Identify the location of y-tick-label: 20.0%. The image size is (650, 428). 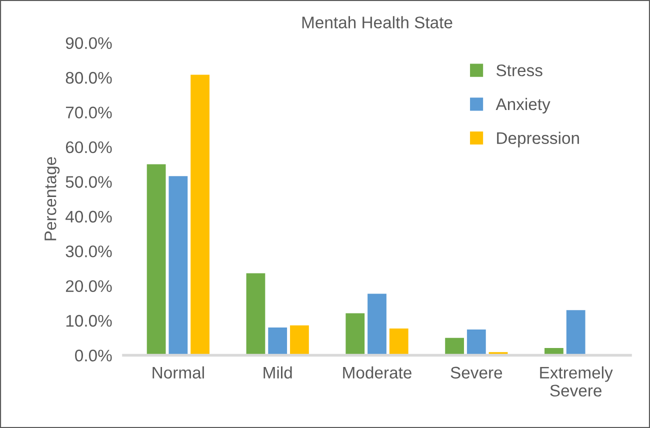
(89, 286).